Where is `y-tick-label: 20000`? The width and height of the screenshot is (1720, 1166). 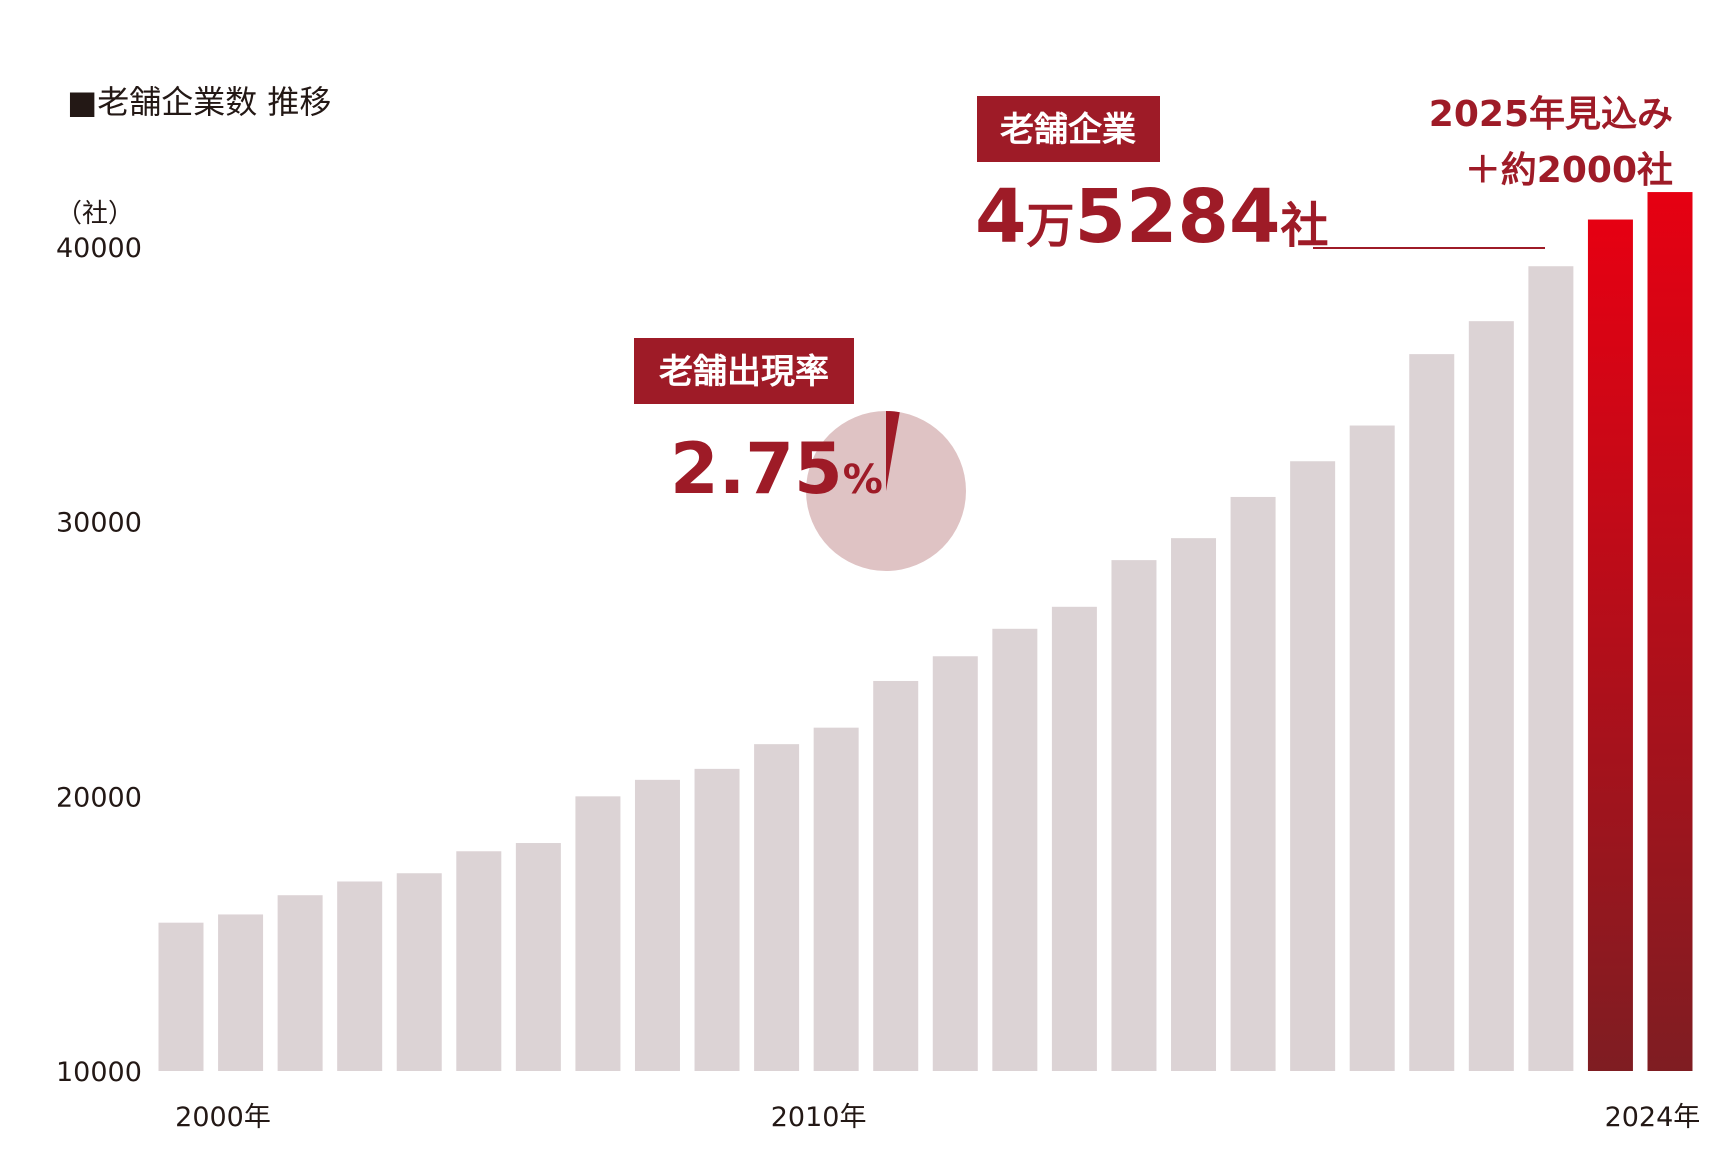 y-tick-label: 20000 is located at coordinates (99, 797).